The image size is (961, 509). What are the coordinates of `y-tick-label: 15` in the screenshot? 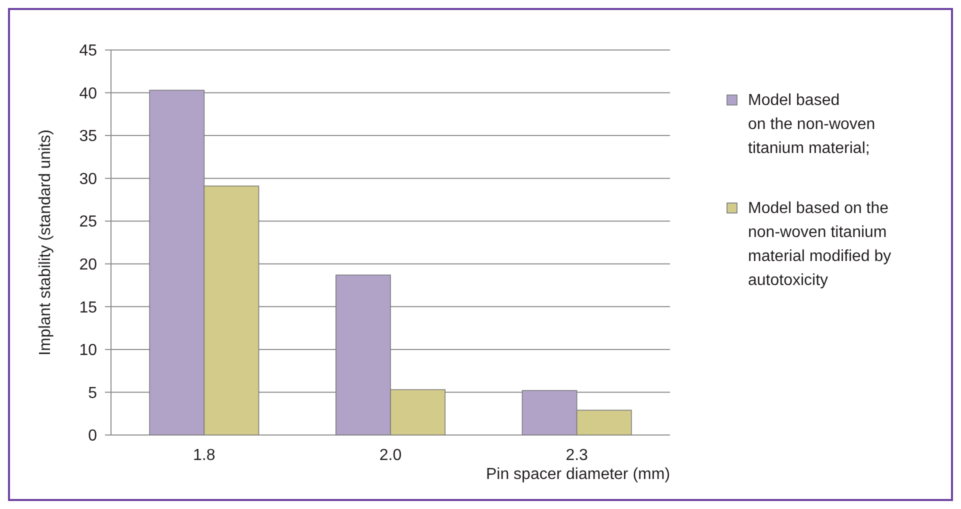 It's located at (88, 307).